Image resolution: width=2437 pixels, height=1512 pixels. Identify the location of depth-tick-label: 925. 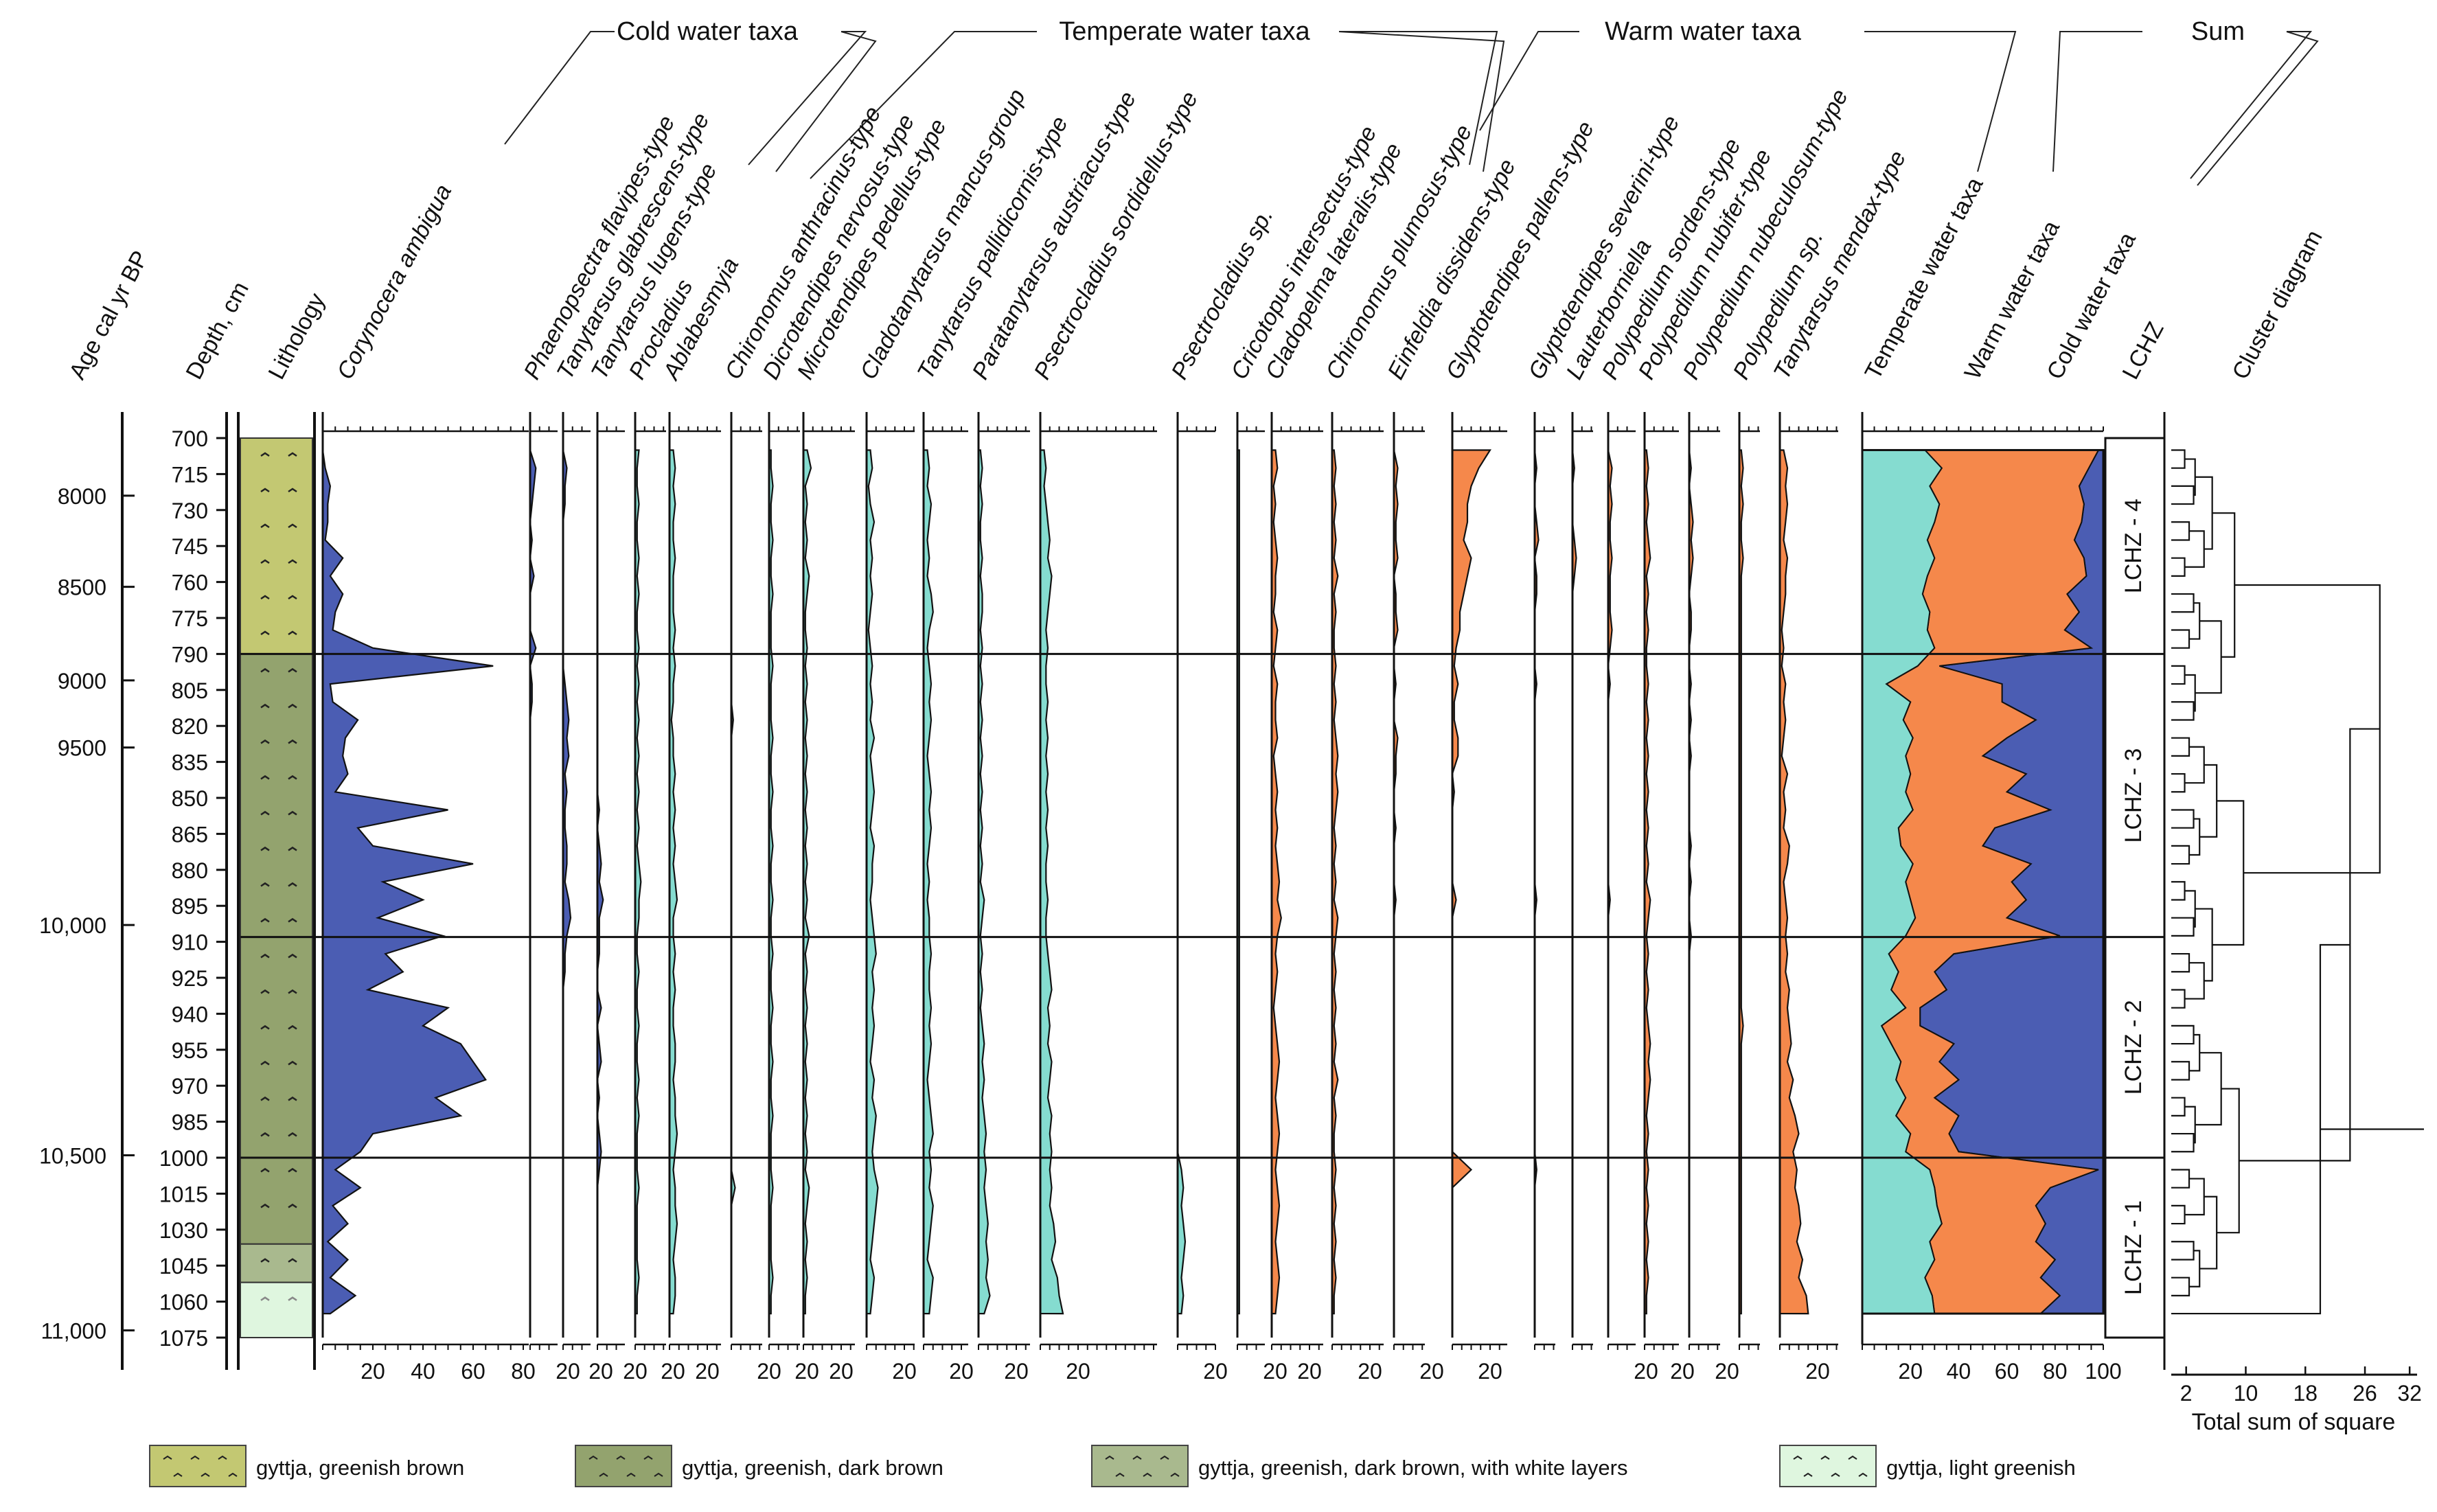
(190, 978).